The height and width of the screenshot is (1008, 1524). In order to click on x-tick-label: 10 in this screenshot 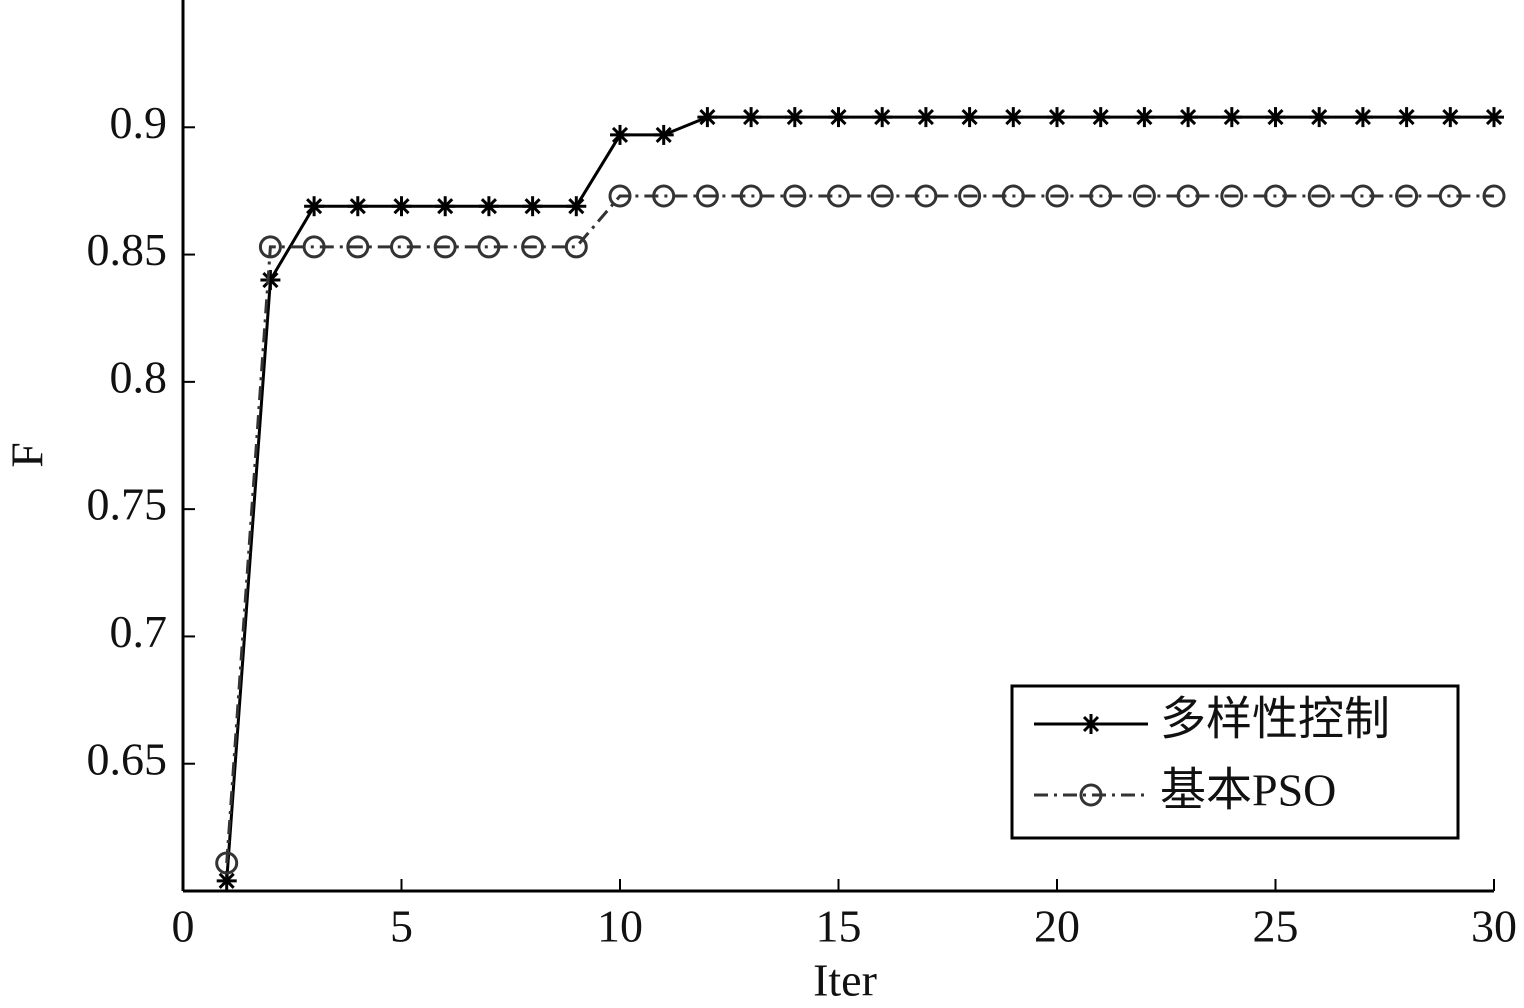, I will do `click(620, 926)`.